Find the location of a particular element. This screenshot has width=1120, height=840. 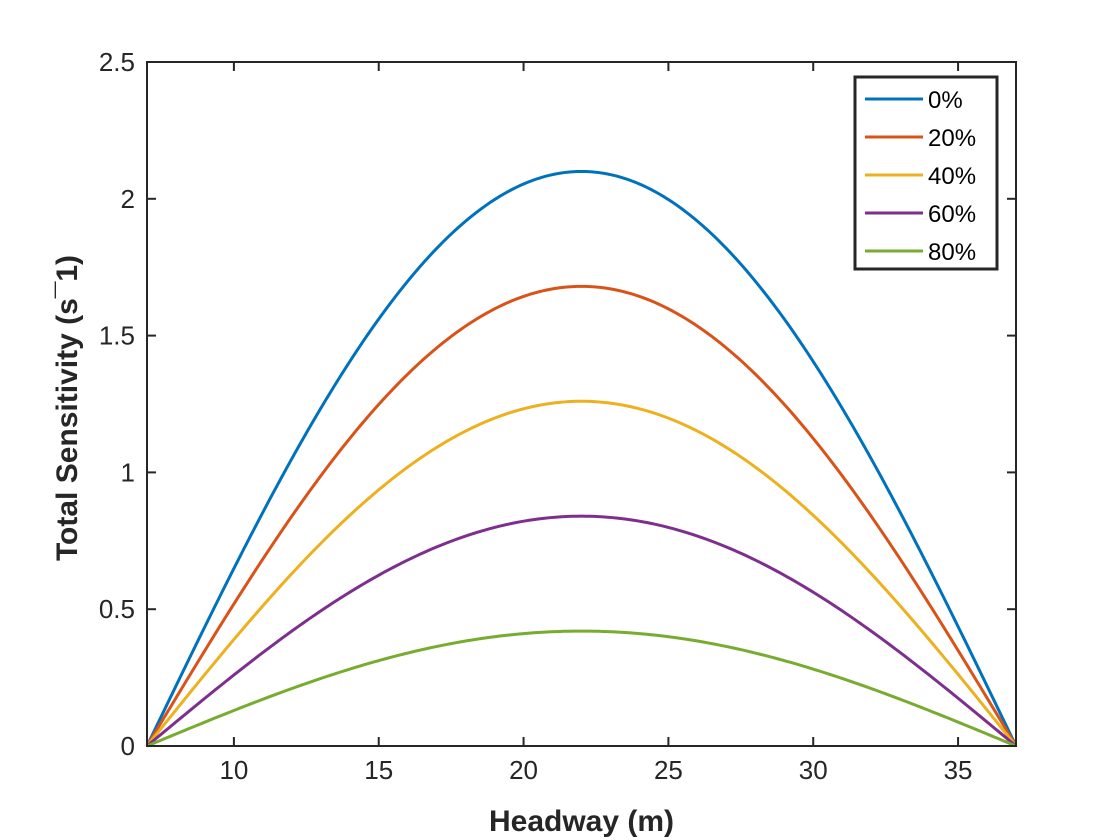

legend: 0% 20% 40% 60% 80% is located at coordinates (926, 173).